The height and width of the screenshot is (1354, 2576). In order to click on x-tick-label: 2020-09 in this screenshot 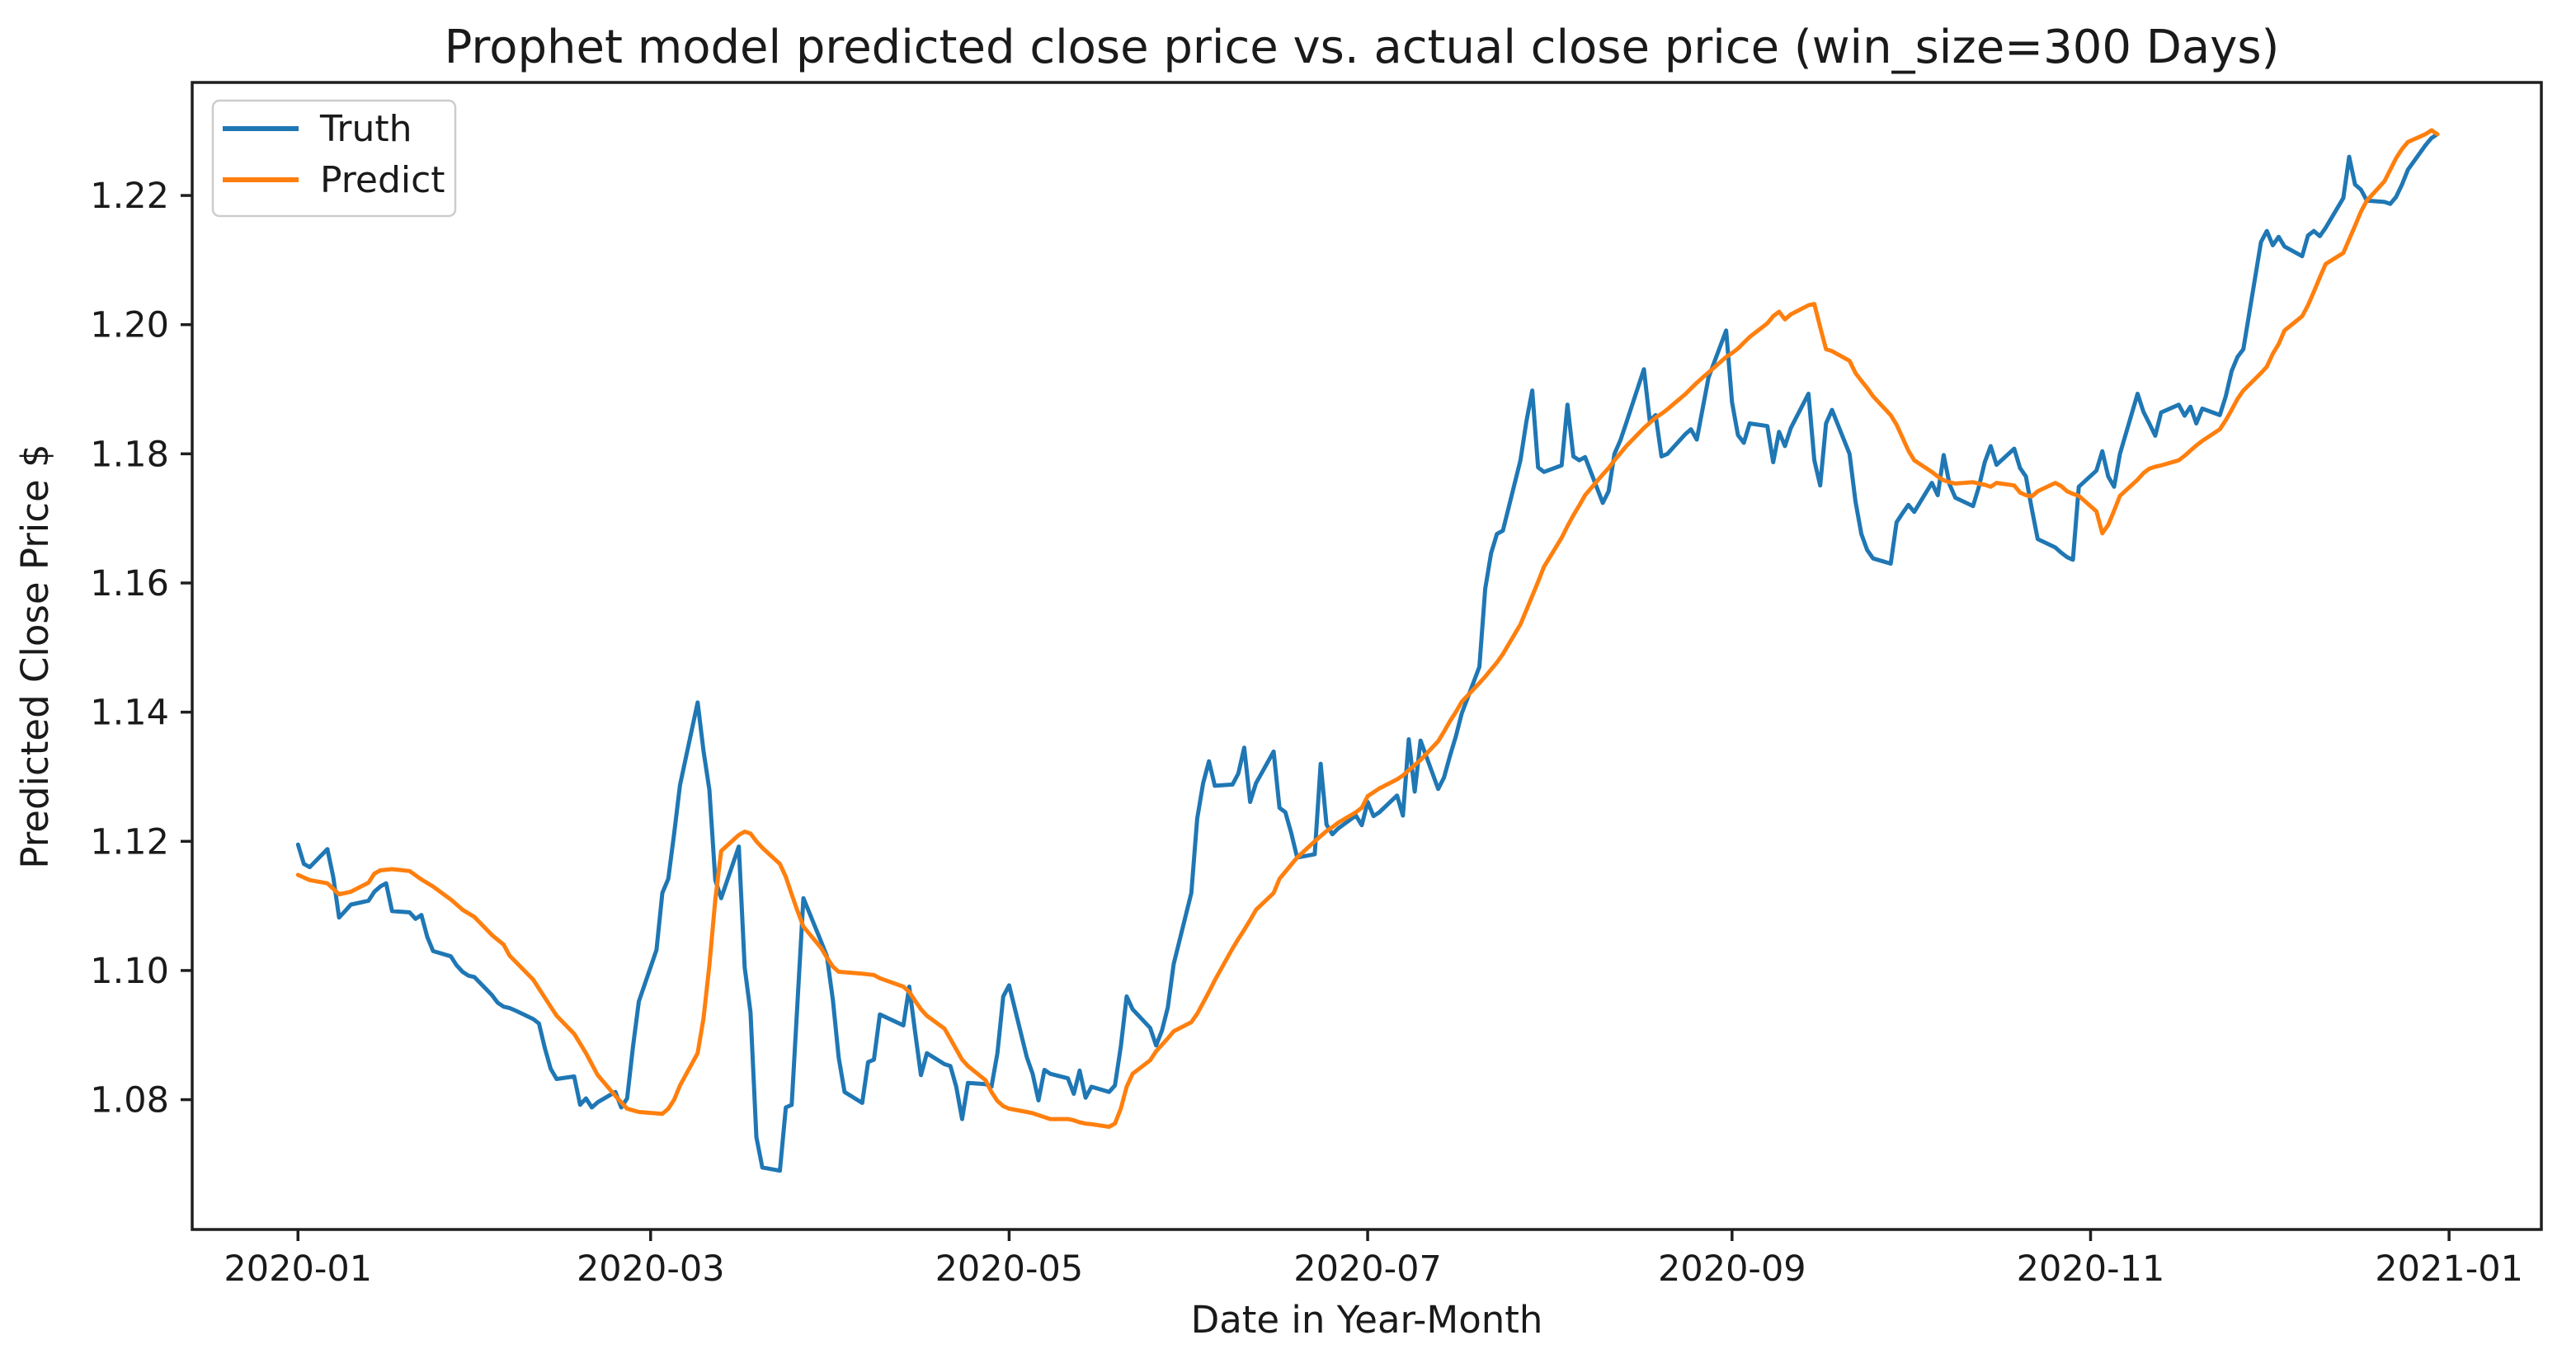, I will do `click(1732, 1269)`.